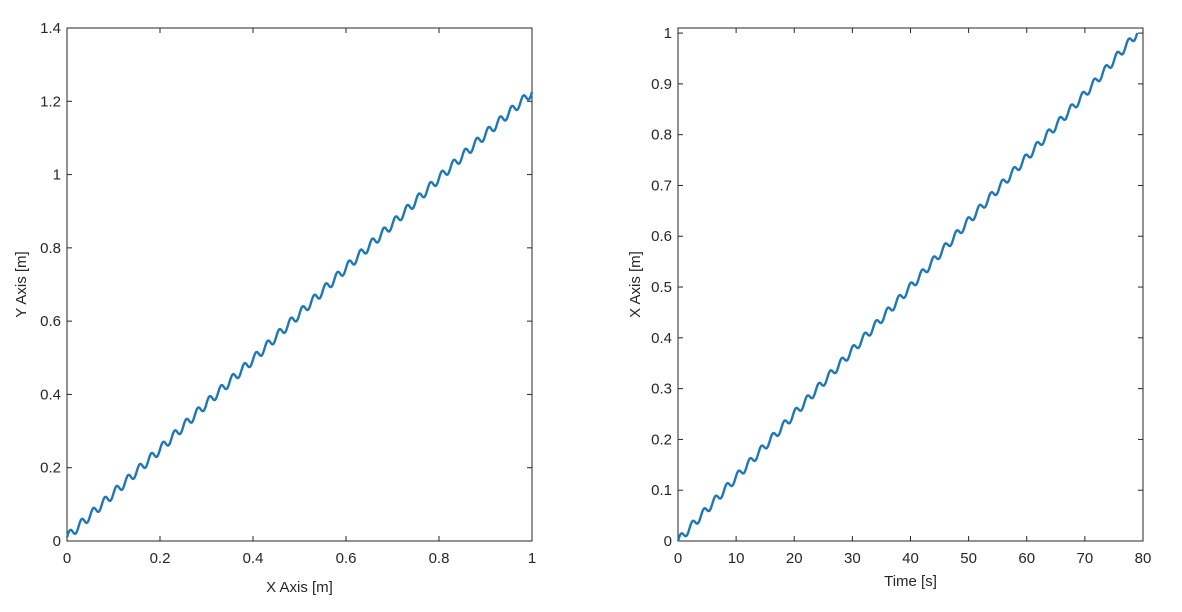  What do you see at coordinates (50, 394) in the screenshot?
I see `p1-y-tick-label: 0.4` at bounding box center [50, 394].